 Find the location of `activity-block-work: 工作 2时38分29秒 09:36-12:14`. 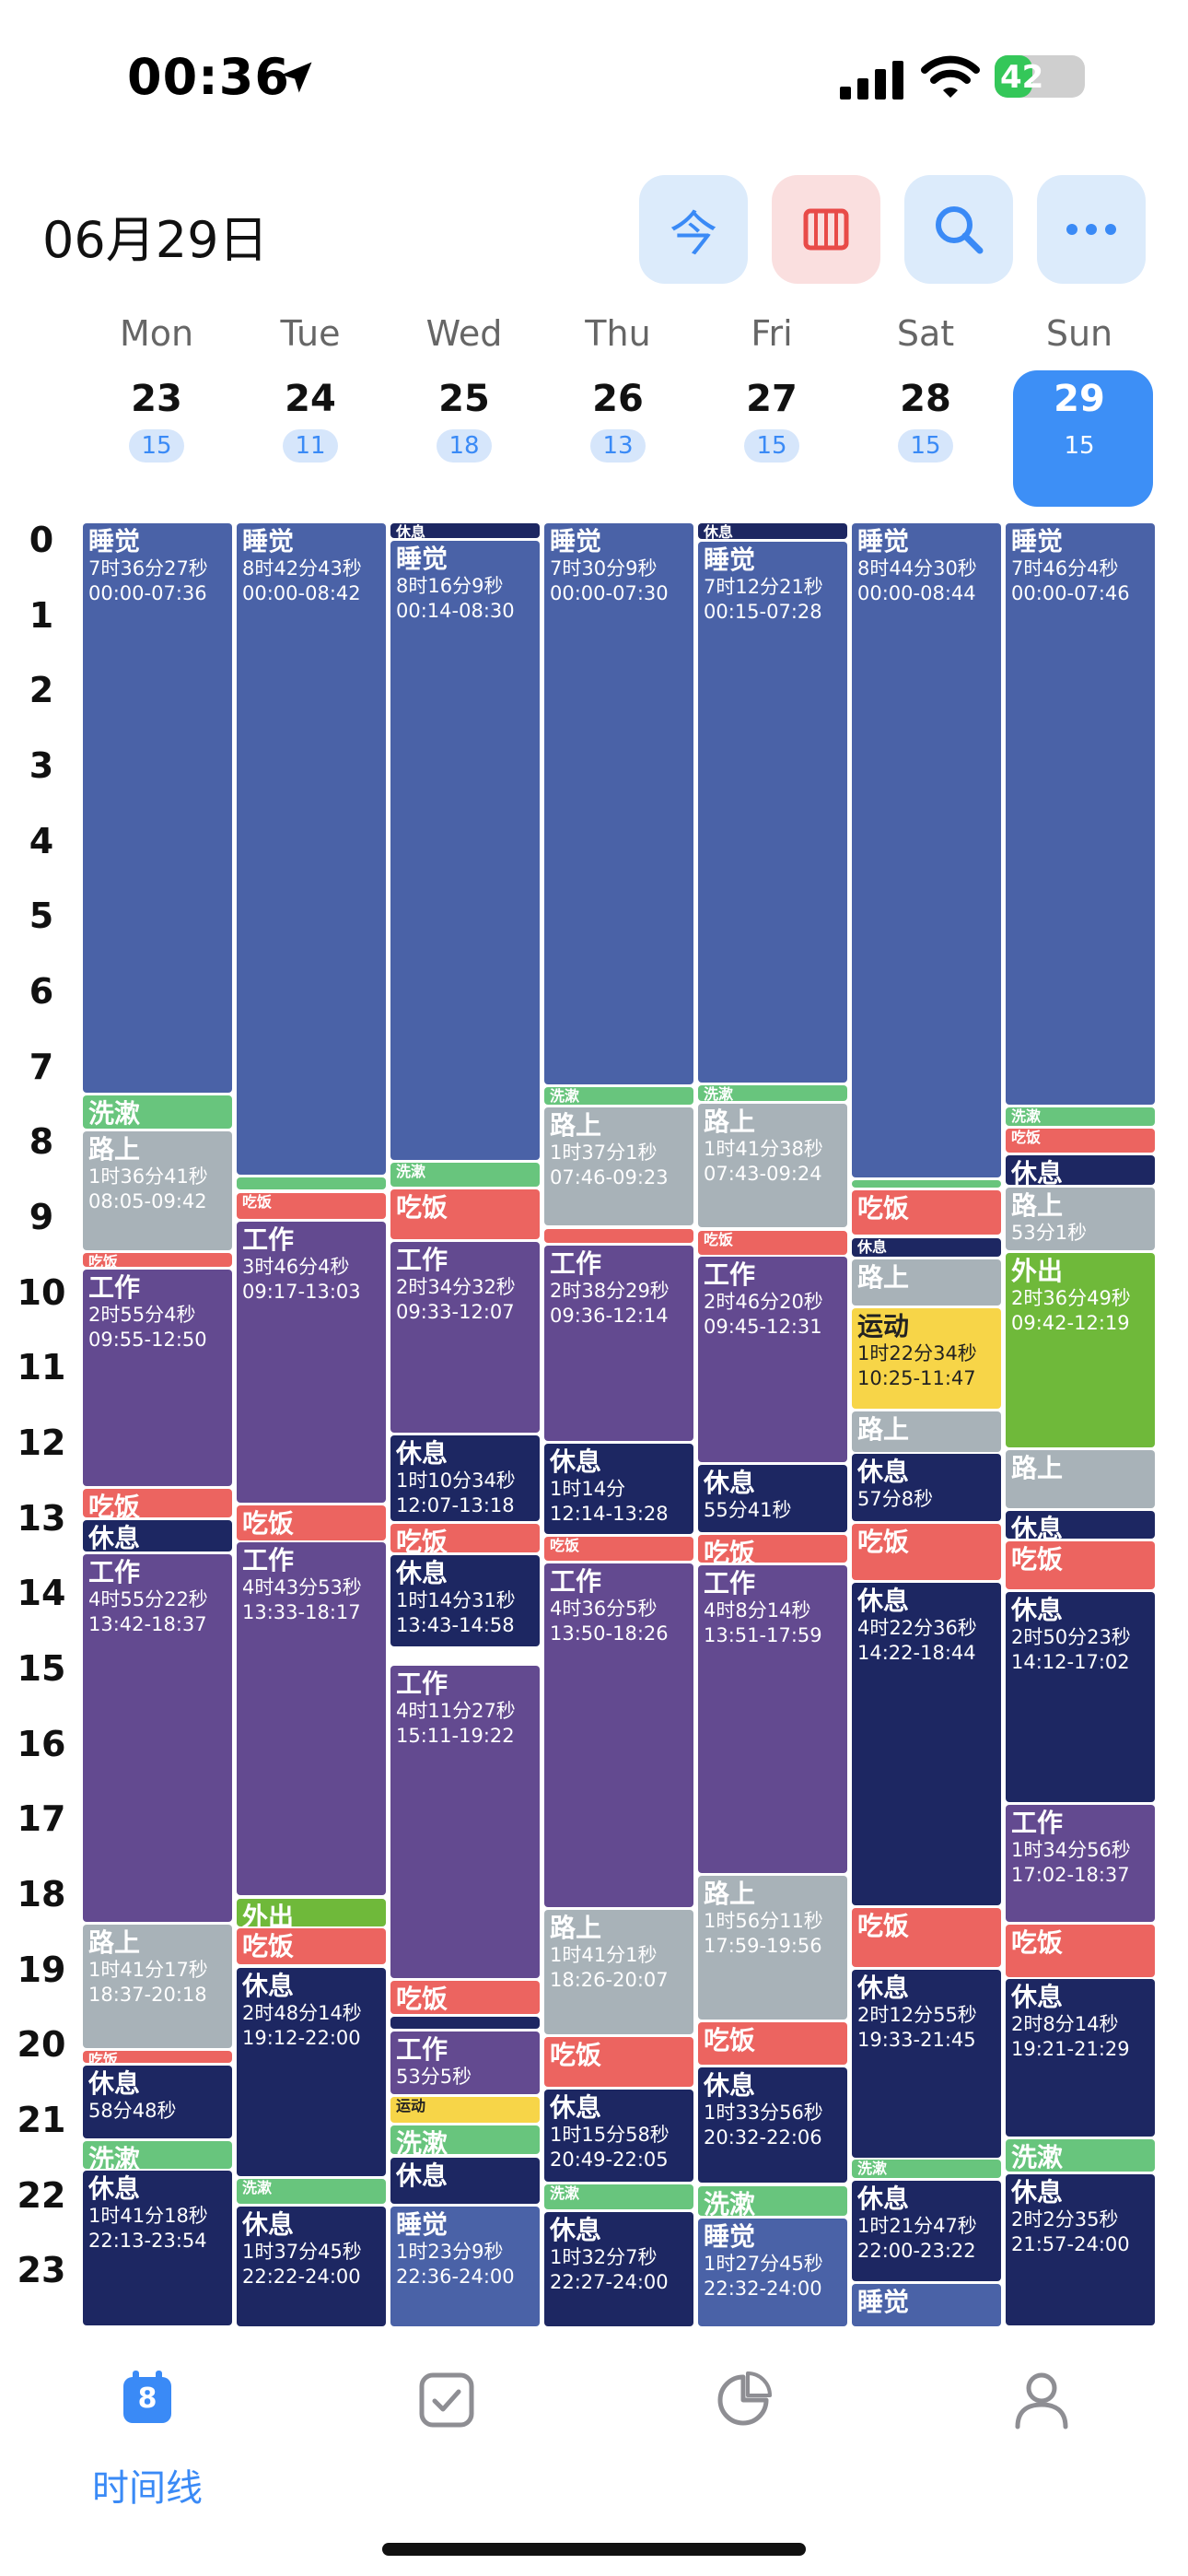

activity-block-work: 工作 2时38分29秒 09:36-12:14 is located at coordinates (618, 1343).